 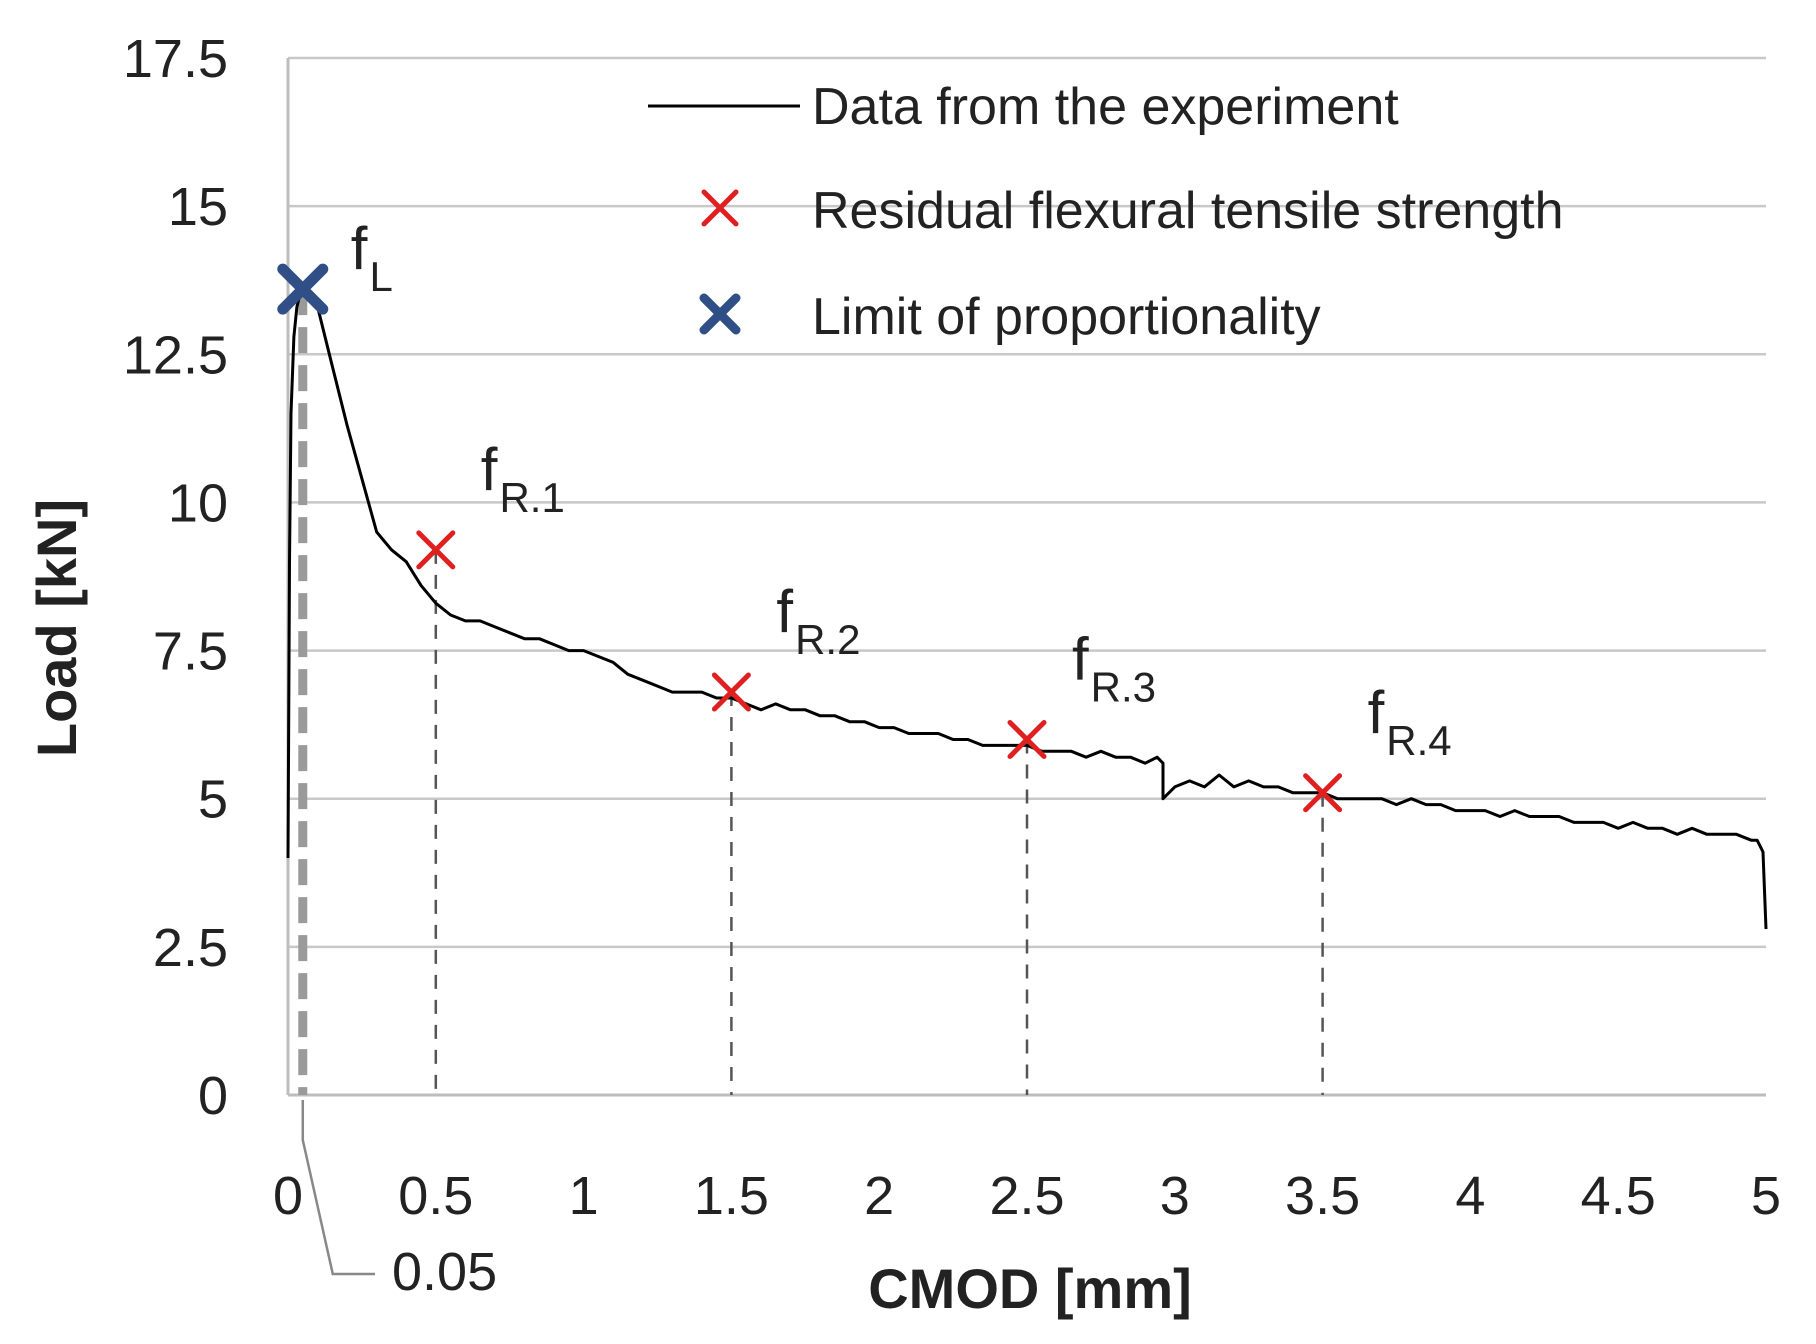 I want to click on y-tick-label-4: 10, so click(x=198, y=503).